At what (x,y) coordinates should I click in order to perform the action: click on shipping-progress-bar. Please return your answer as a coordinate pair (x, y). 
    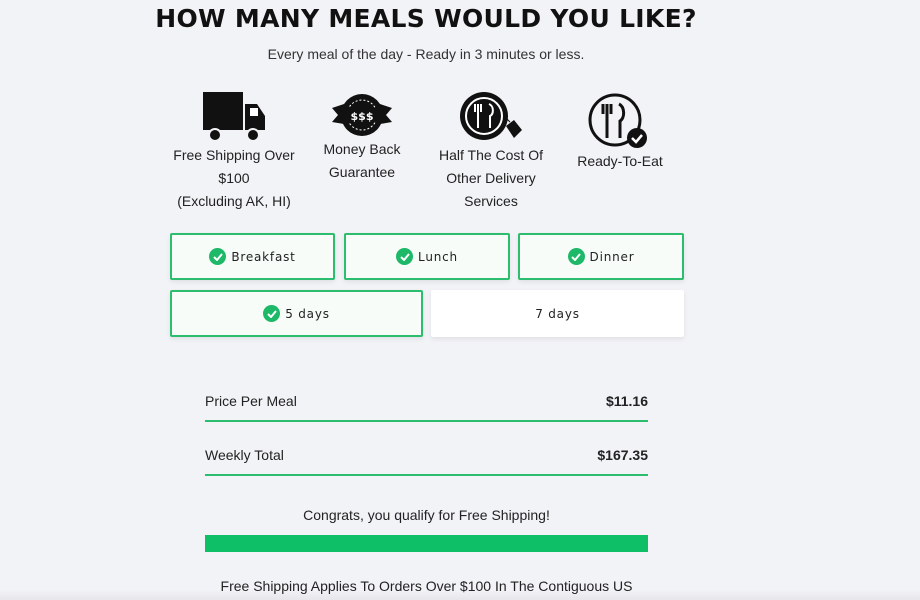
    Looking at the image, I should click on (426, 543).